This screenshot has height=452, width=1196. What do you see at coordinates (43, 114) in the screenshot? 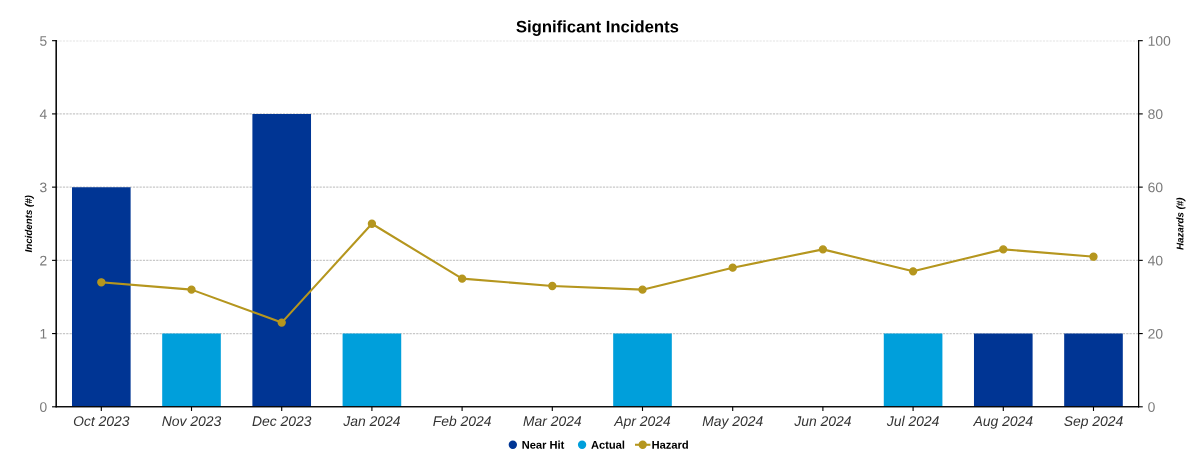
I see `y-tick-label: 4` at bounding box center [43, 114].